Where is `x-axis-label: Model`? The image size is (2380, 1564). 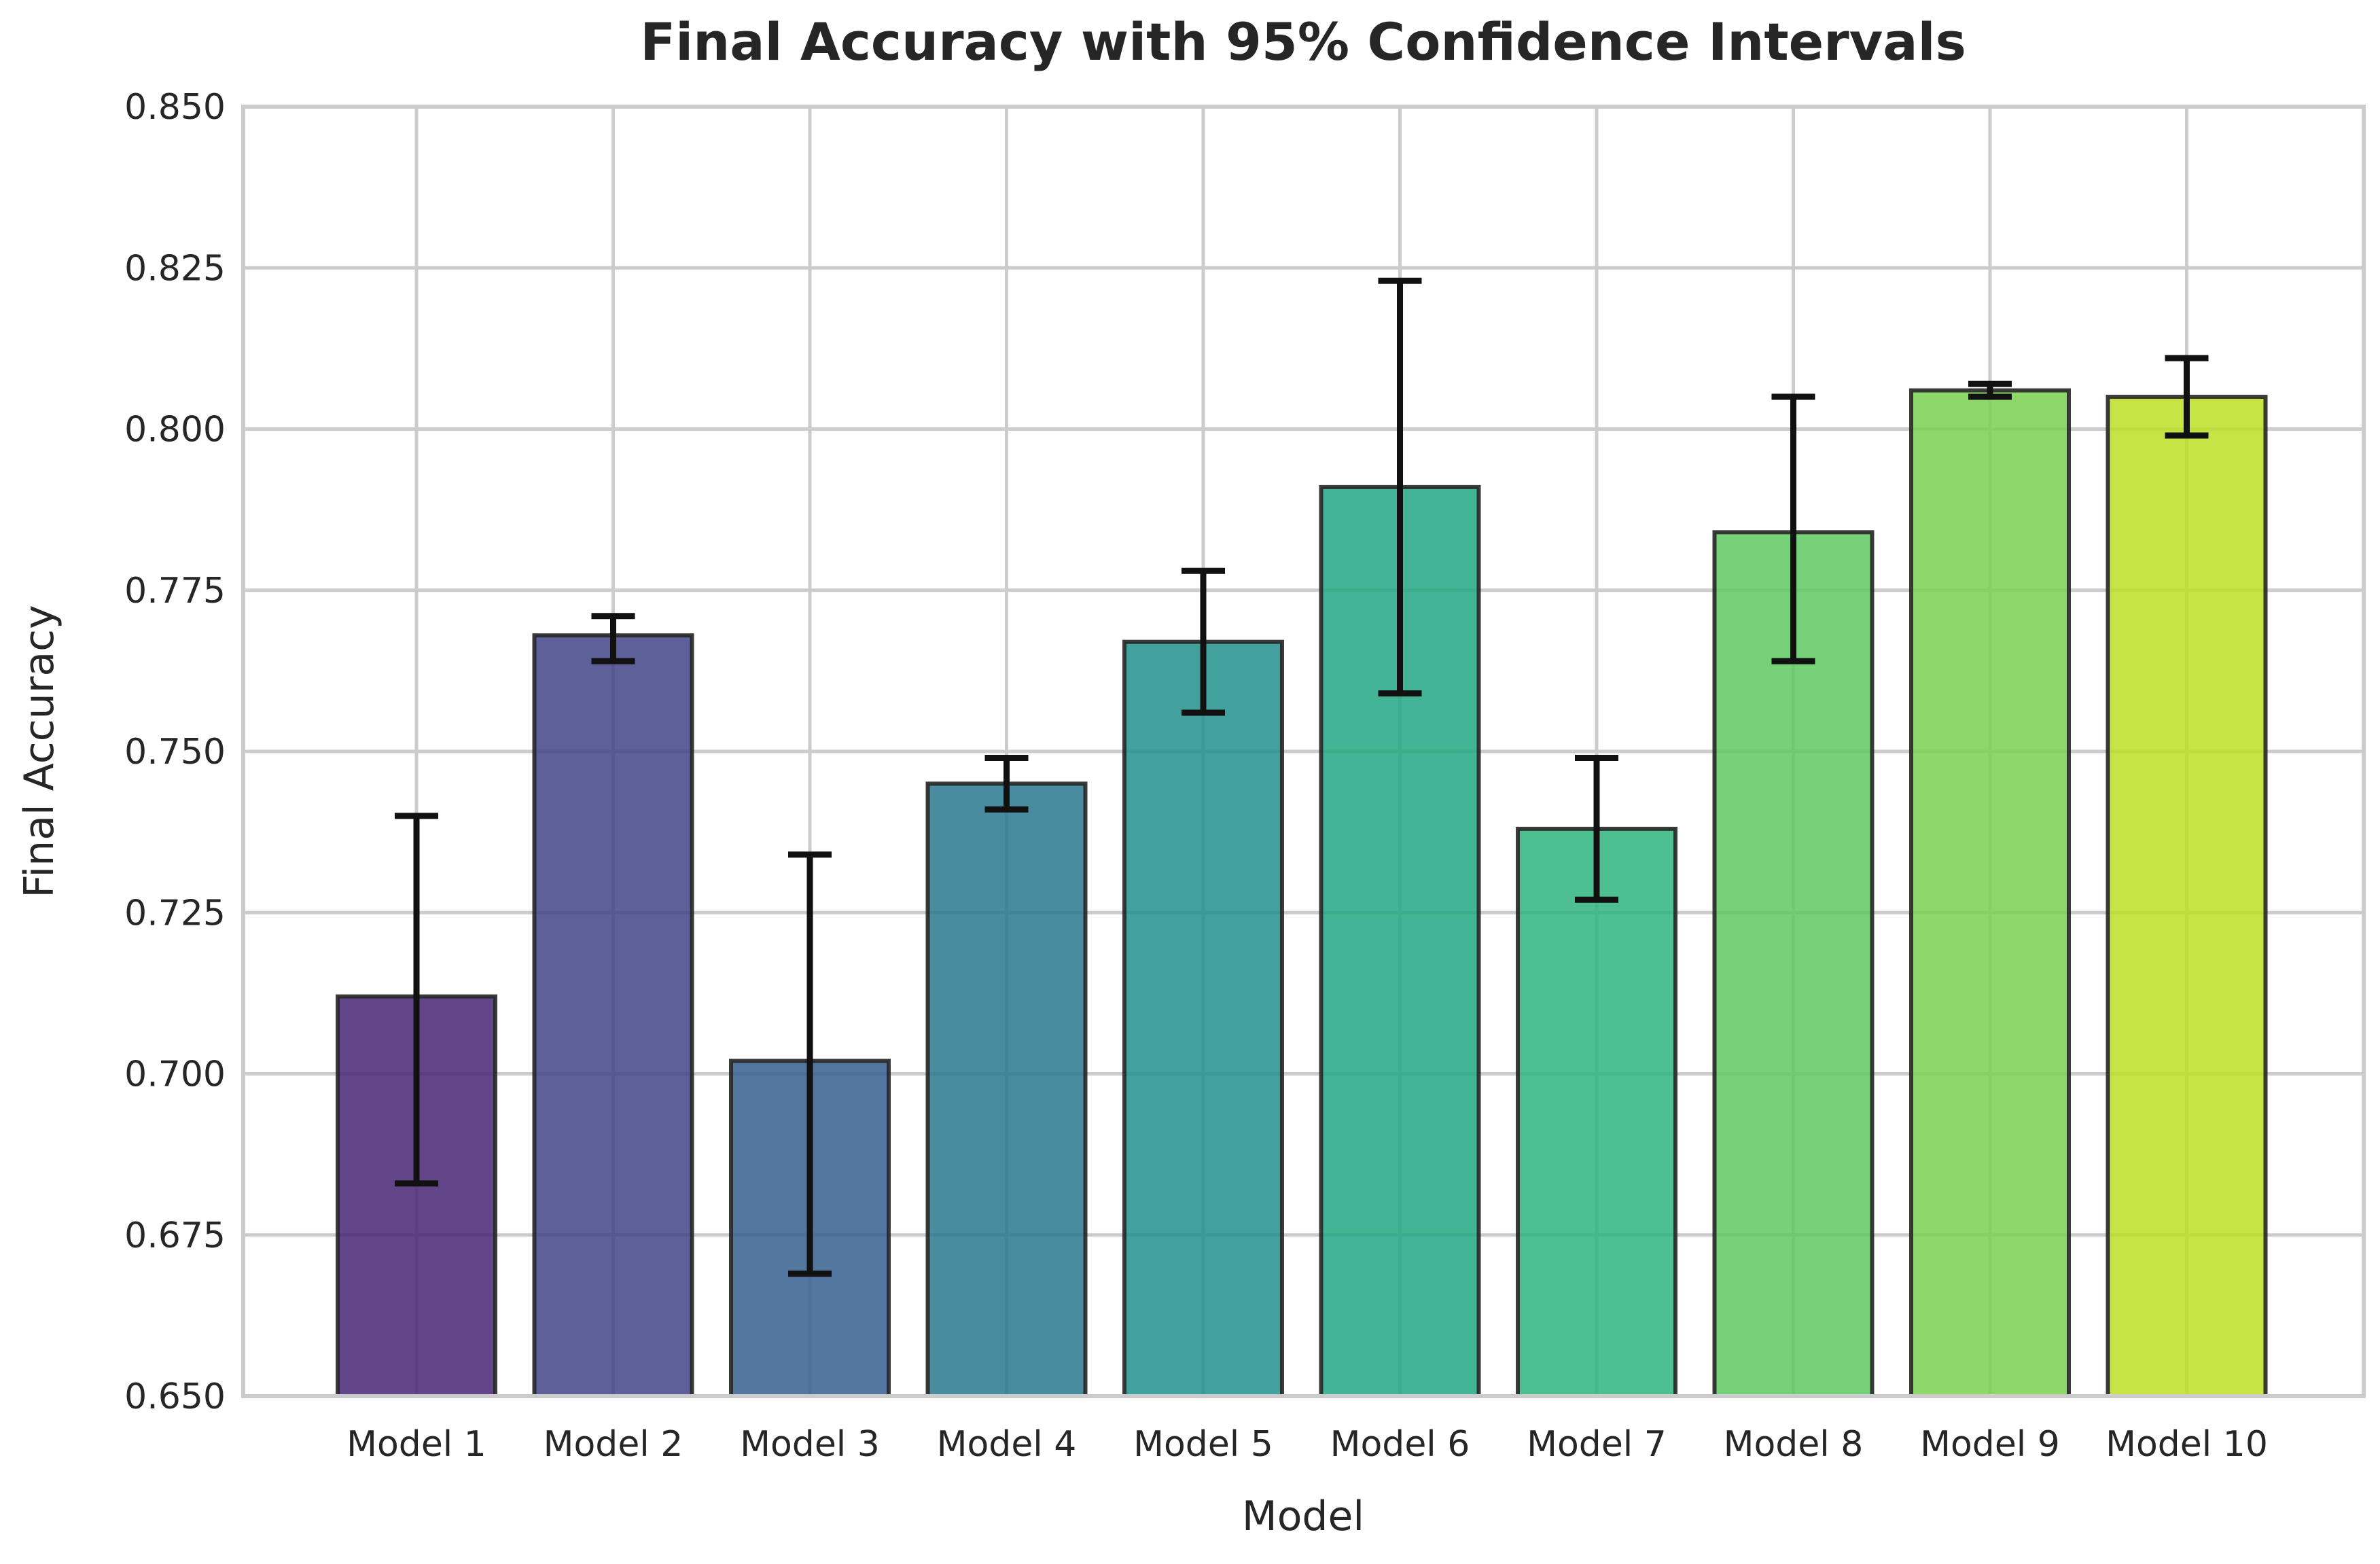
x-axis-label: Model is located at coordinates (1303, 1516).